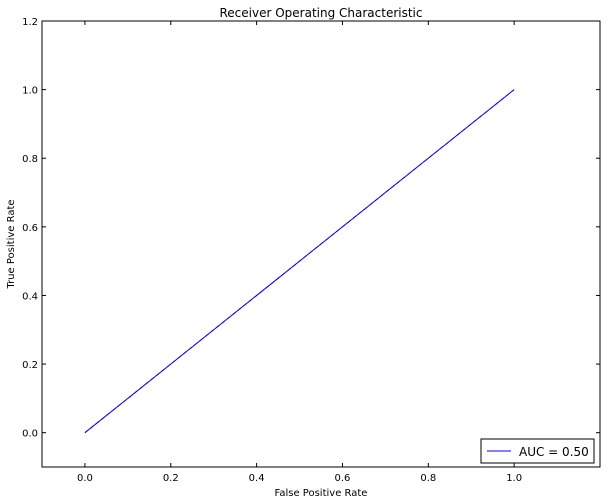 The height and width of the screenshot is (504, 615). What do you see at coordinates (514, 478) in the screenshot?
I see `x-tick-label: 1.0` at bounding box center [514, 478].